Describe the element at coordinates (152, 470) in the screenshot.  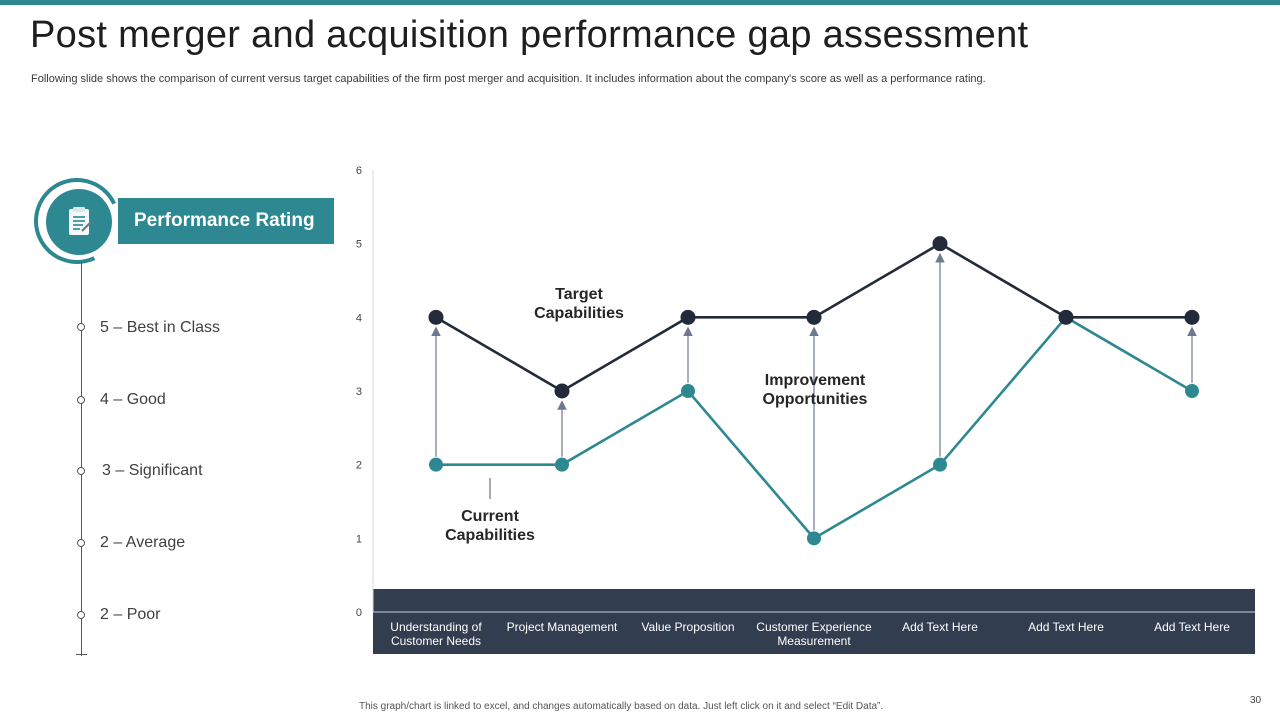
I see `rating-label: 3 – Significant` at that location.